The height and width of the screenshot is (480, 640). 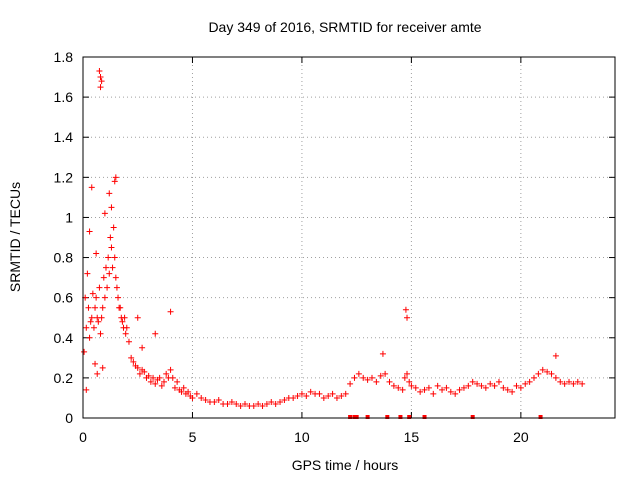 I want to click on x-tick-label: 0, so click(x=83, y=437).